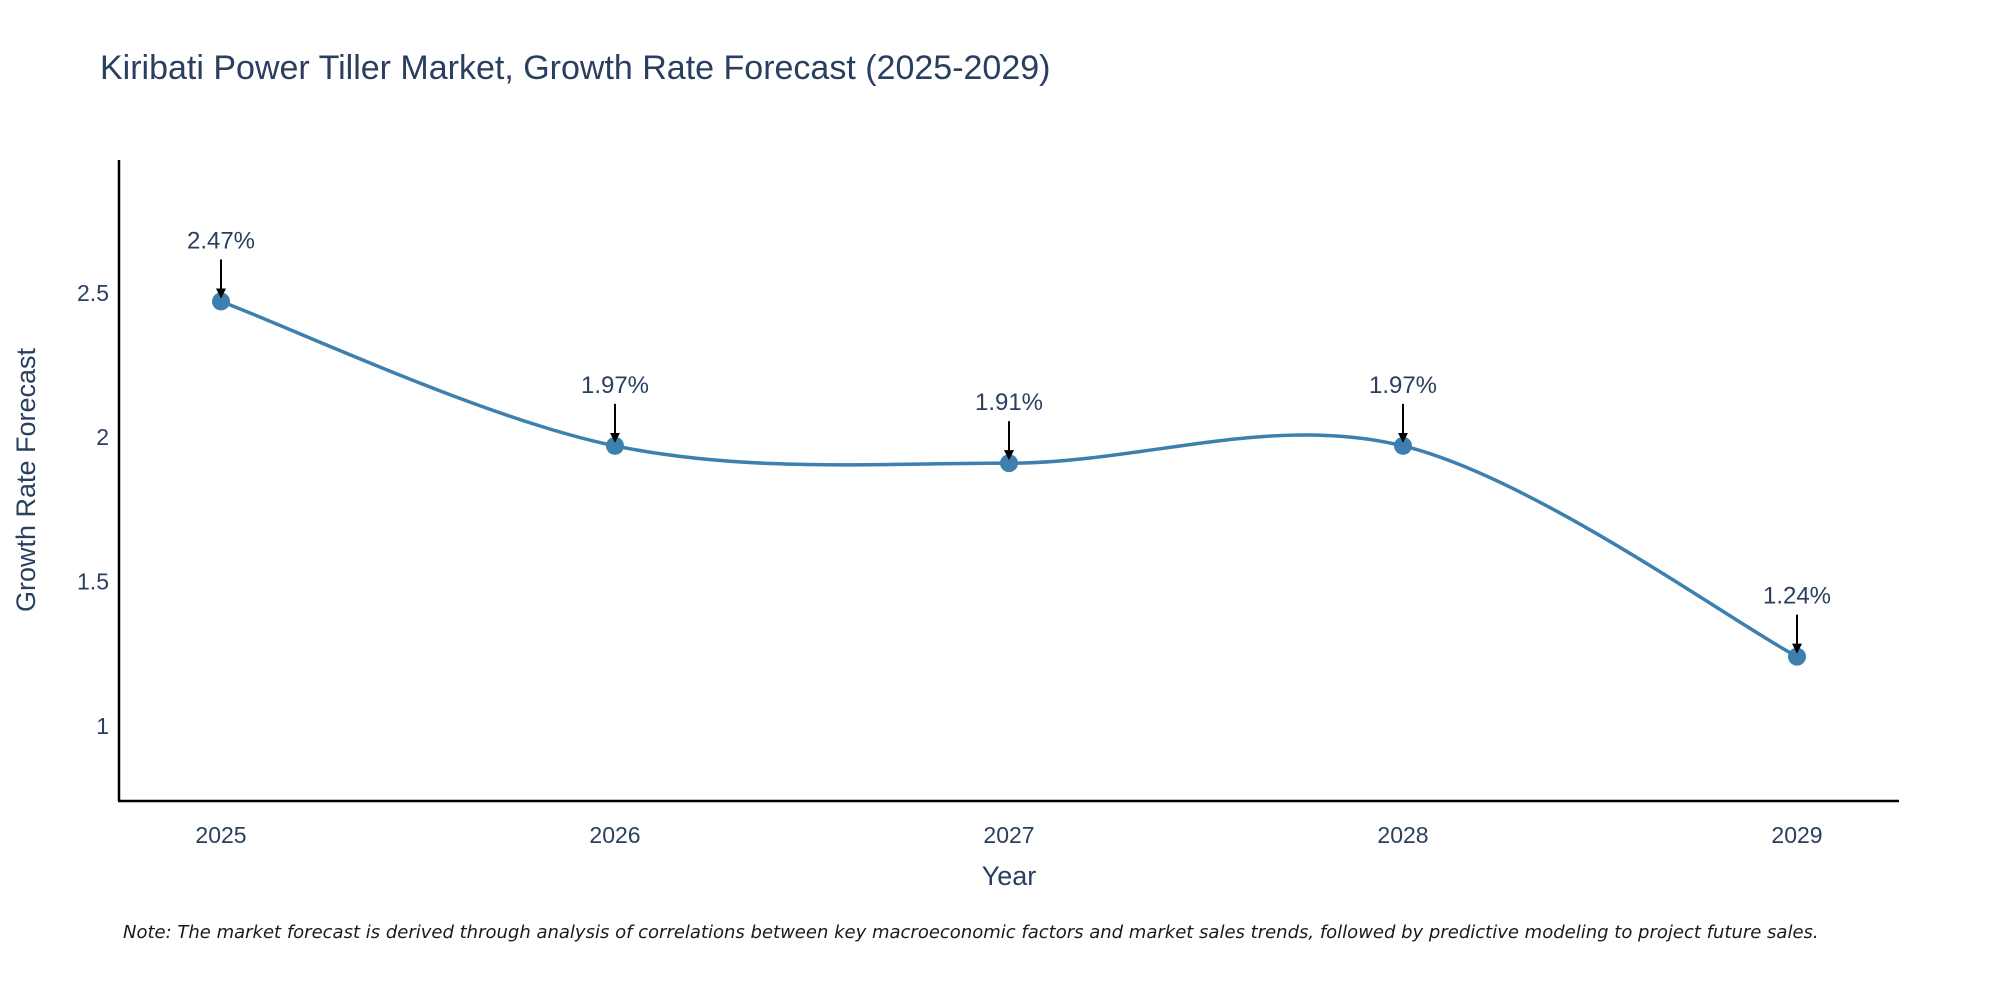  Describe the element at coordinates (102, 726) in the screenshot. I see `y-tick-label: 1` at that location.